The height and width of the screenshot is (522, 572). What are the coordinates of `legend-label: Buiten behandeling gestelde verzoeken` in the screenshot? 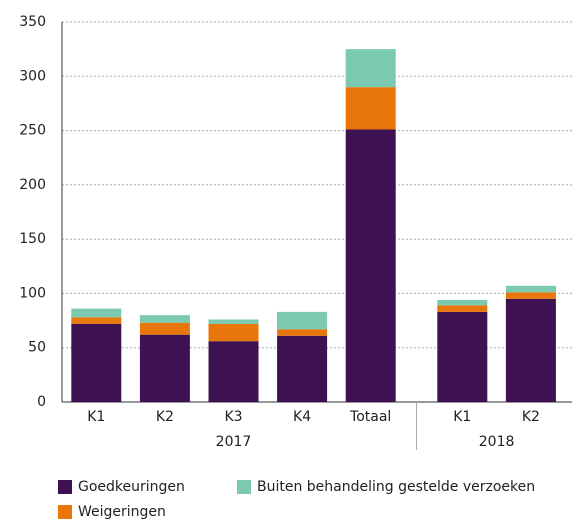 It's located at (396, 487).